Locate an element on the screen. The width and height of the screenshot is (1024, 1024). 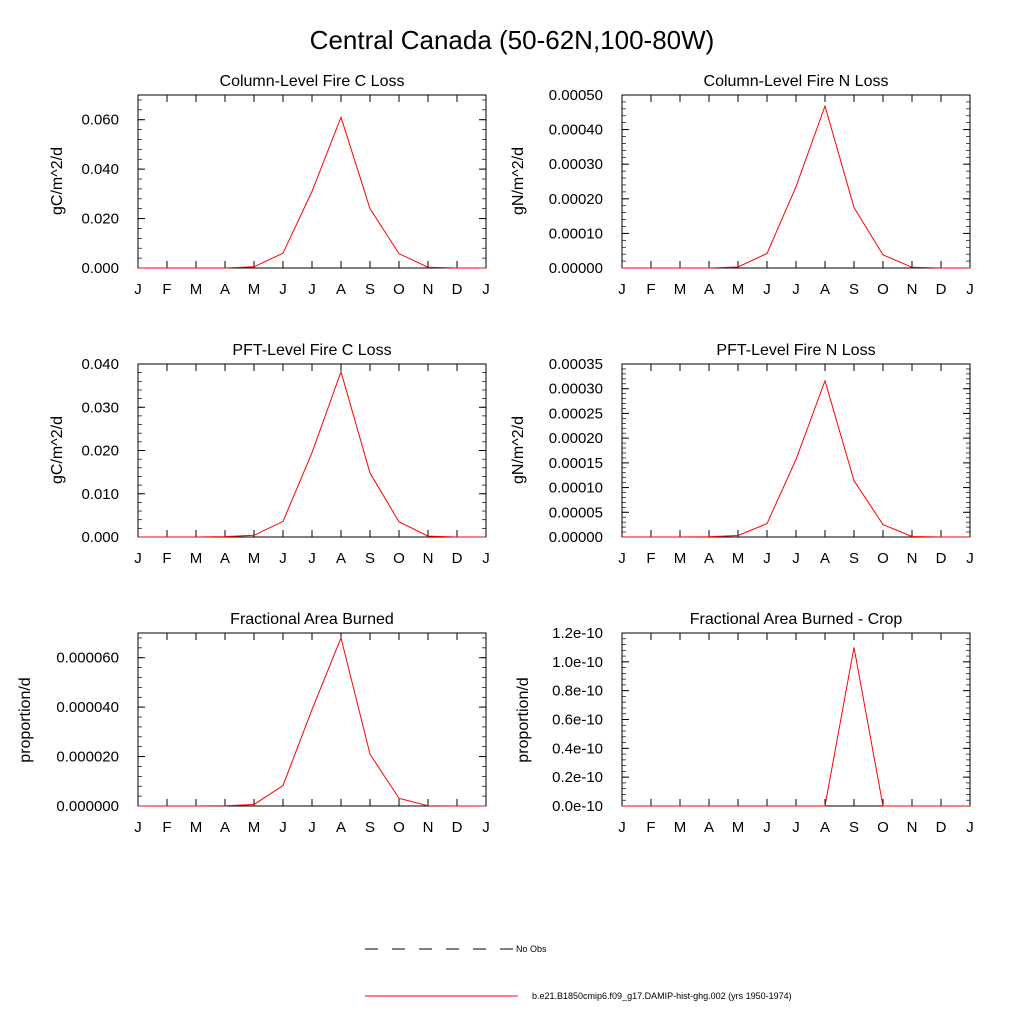
panel-title: Column-Level Fire N Loss is located at coordinates (796, 81).